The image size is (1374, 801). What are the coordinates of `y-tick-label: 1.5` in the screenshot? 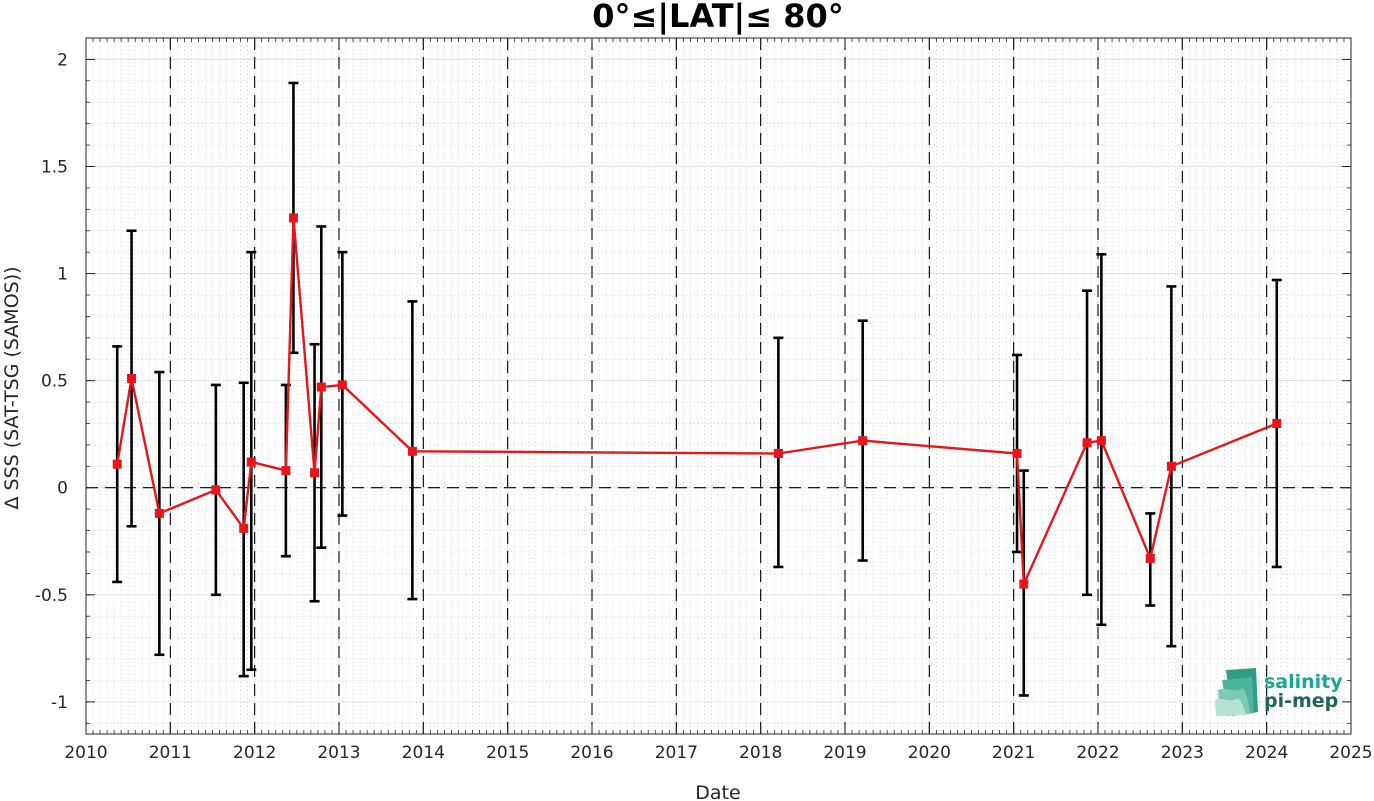 It's located at (54, 167).